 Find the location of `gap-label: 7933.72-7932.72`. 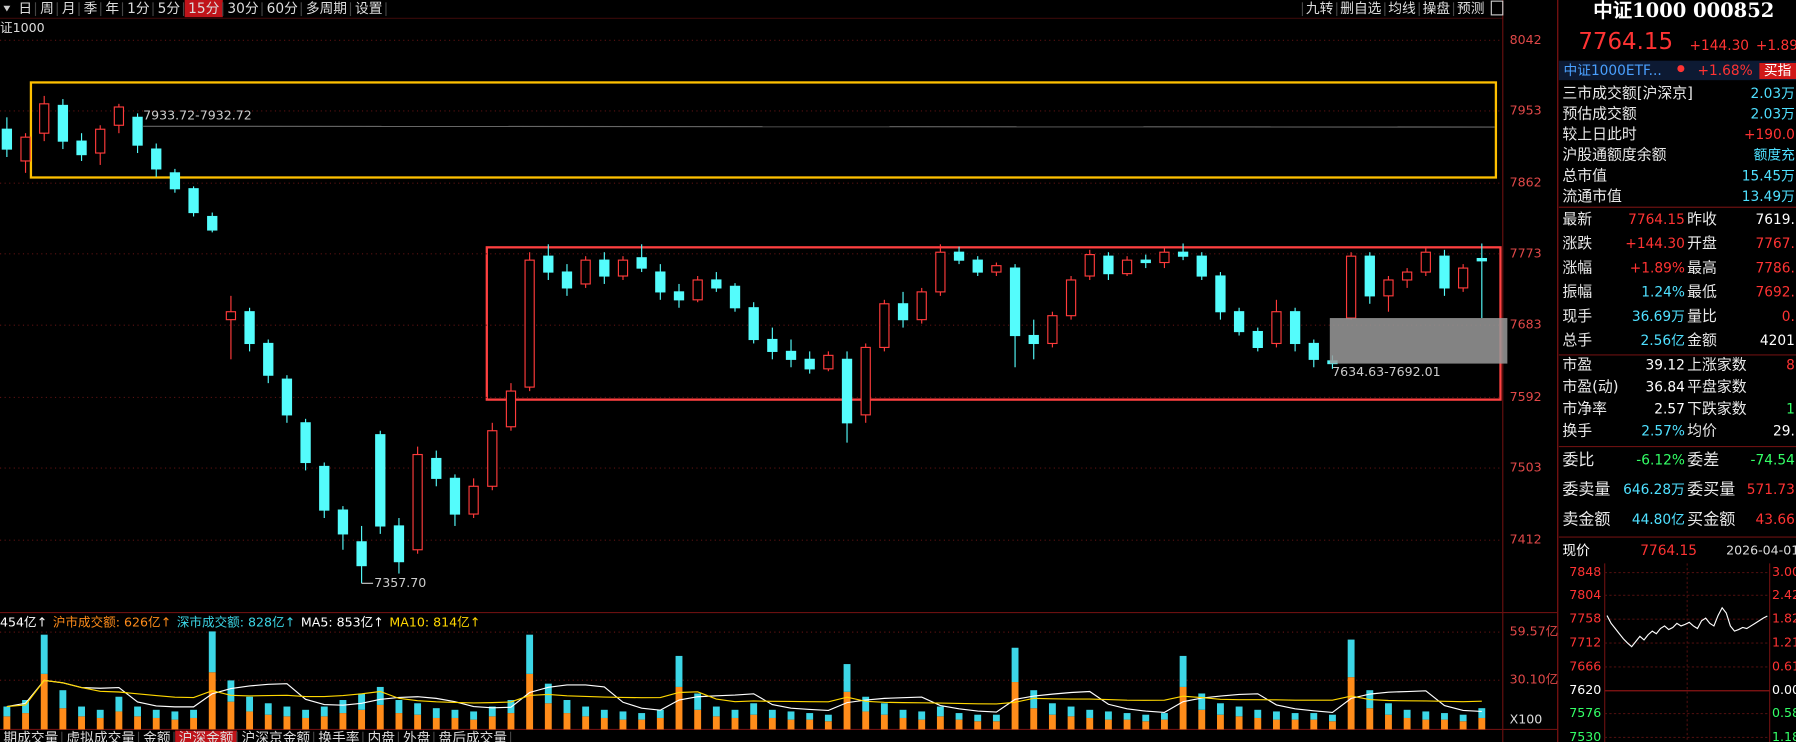

gap-label: 7933.72-7932.72 is located at coordinates (197, 114).